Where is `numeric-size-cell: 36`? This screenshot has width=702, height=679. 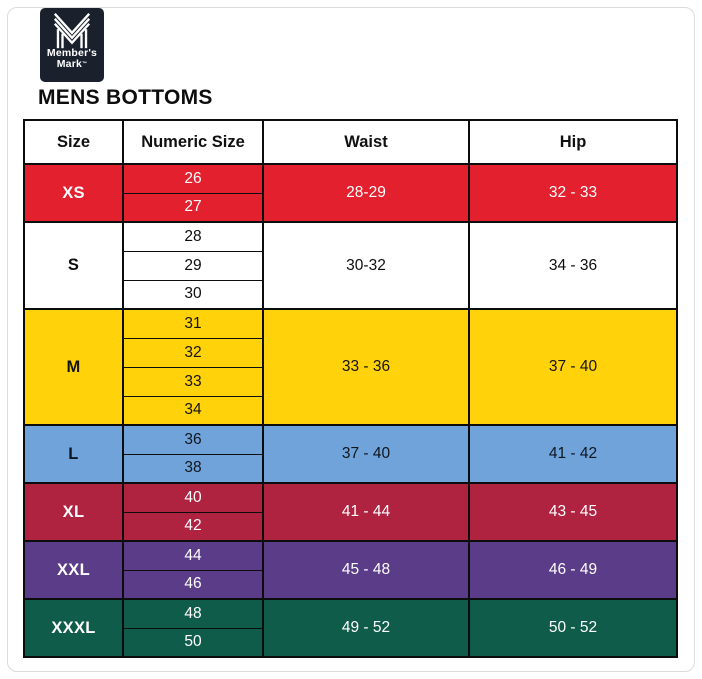
numeric-size-cell: 36 is located at coordinates (193, 439).